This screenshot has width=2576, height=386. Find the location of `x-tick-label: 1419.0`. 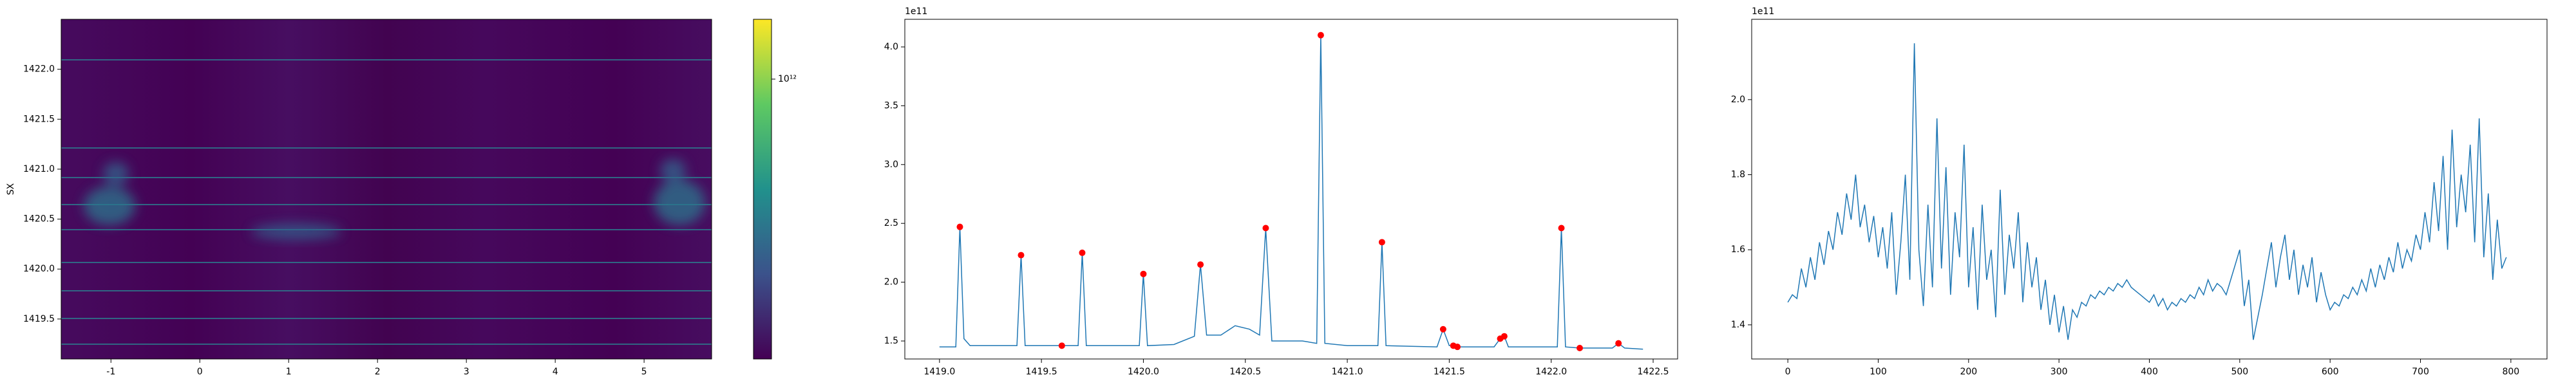

x-tick-label: 1419.0 is located at coordinates (939, 372).